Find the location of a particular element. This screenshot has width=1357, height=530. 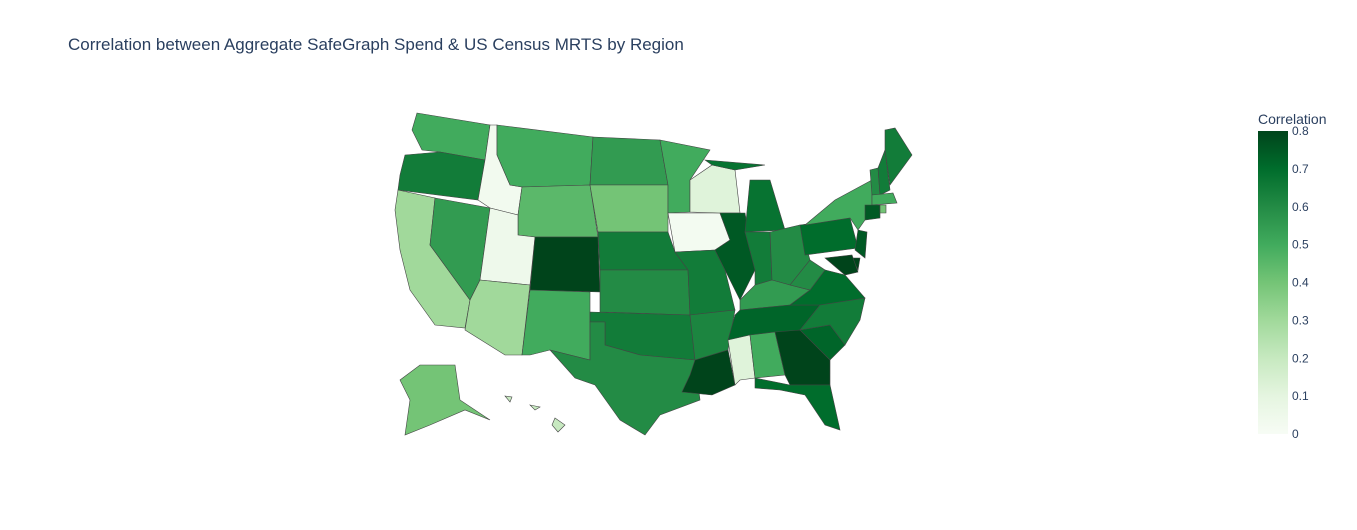

colorbar-tick-label: 0 is located at coordinates (1295, 434).